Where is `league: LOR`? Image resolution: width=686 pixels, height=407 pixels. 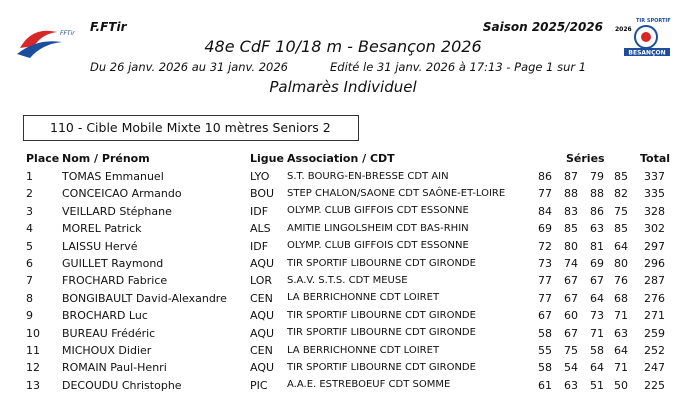
league: LOR is located at coordinates (261, 281).